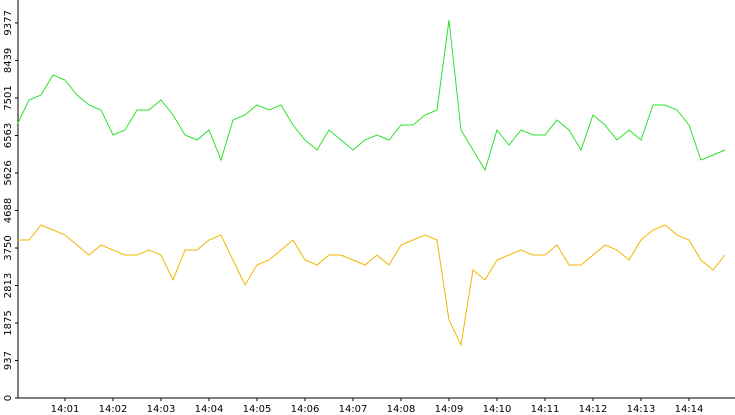 Image resolution: width=735 pixels, height=415 pixels. I want to click on x-tick-label: 14:10, so click(497, 409).